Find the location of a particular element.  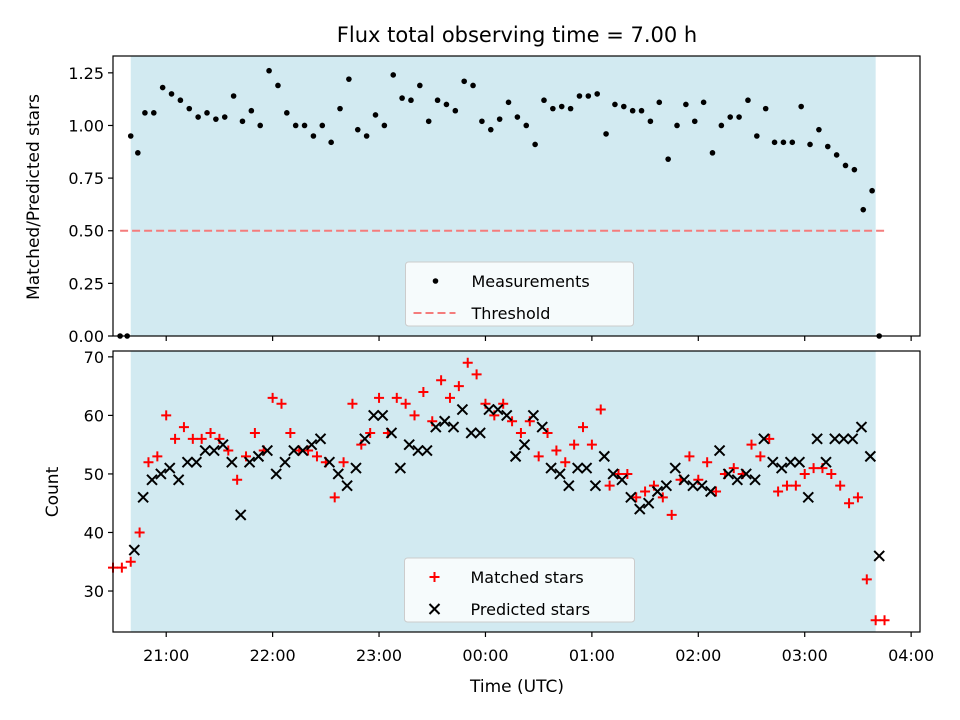

y-tick-label: 60 is located at coordinates (94, 415).